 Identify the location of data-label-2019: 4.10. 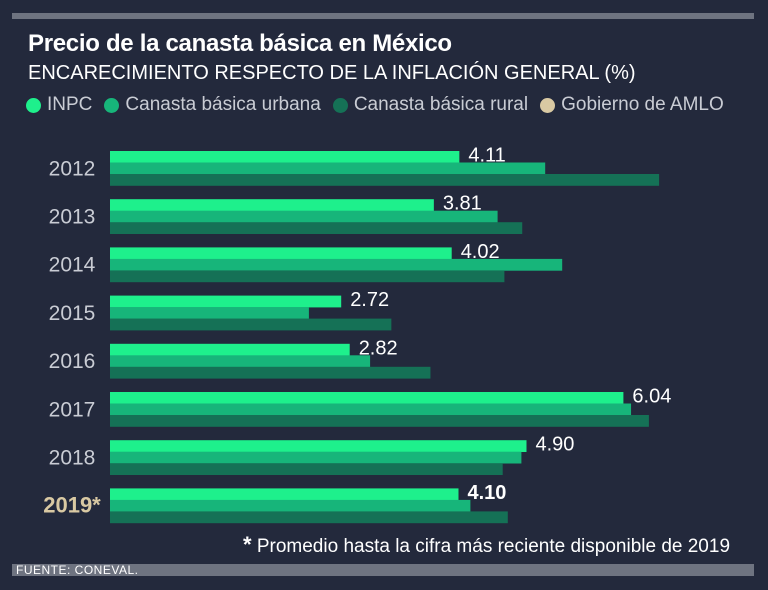
(487, 493).